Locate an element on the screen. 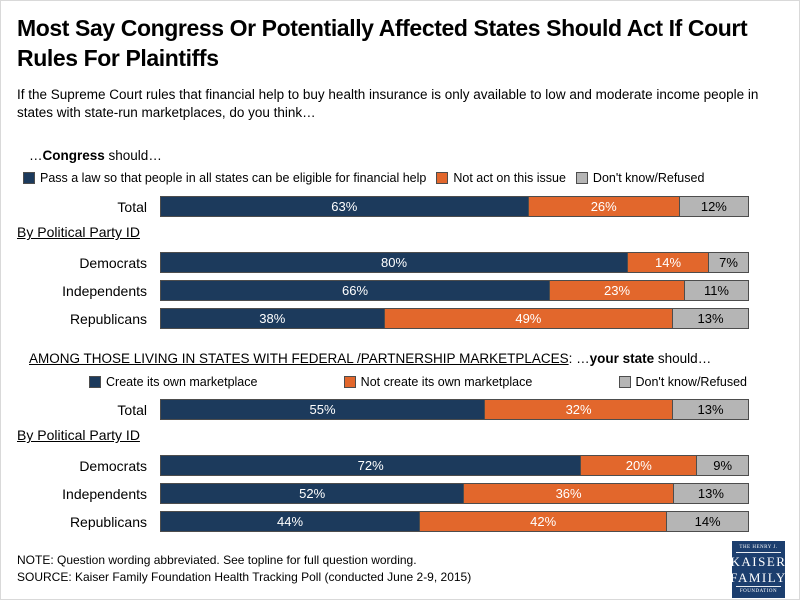 This screenshot has height=600, width=800. legend-item: Create its own marketplace is located at coordinates (173, 382).